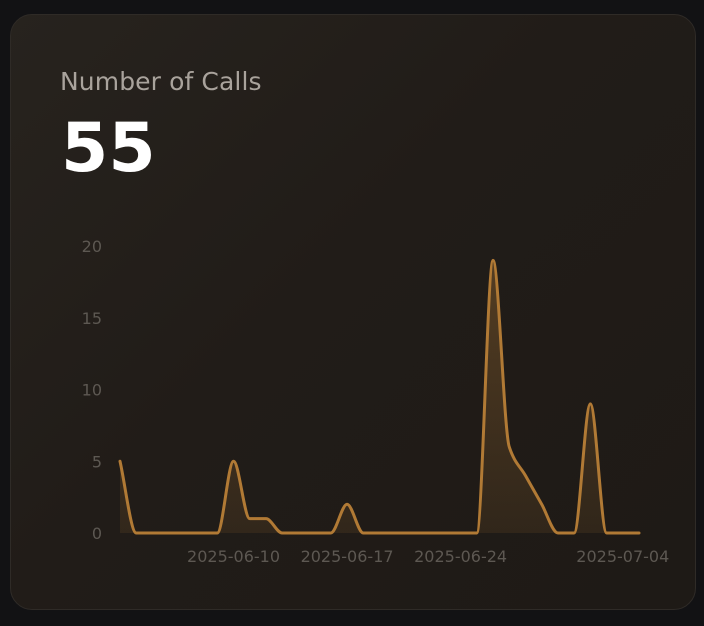 The height and width of the screenshot is (626, 704). Describe the element at coordinates (622, 556) in the screenshot. I see `x-tick-label: 2025-07-04` at that location.